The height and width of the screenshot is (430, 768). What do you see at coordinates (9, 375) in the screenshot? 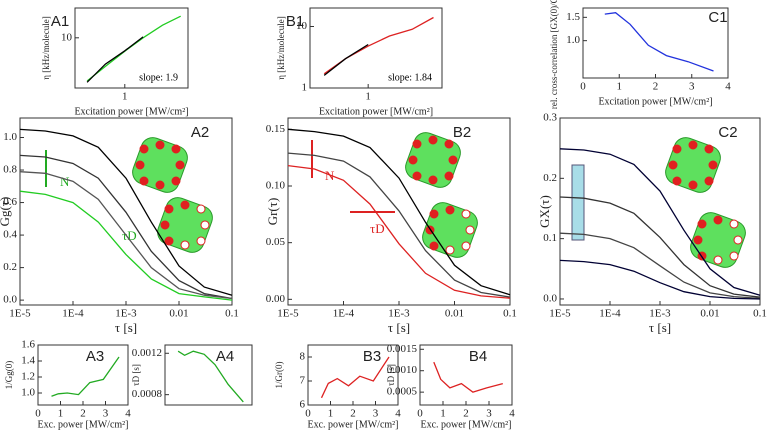
I see `y-axis-label: 1/Gg(0)` at bounding box center [9, 375].